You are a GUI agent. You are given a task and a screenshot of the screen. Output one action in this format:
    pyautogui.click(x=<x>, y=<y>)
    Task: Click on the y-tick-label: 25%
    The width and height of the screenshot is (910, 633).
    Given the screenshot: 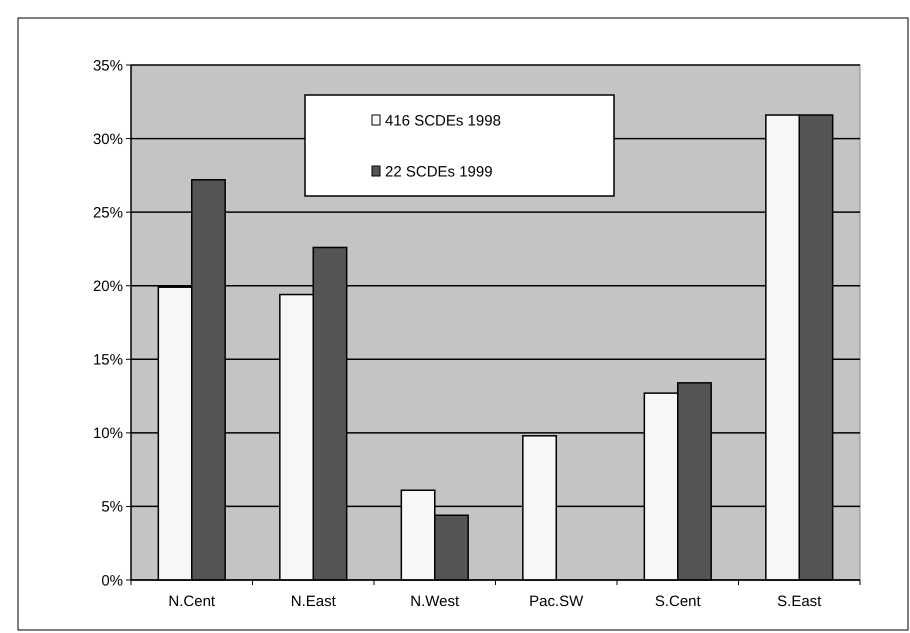 What is the action you would take?
    pyautogui.click(x=107, y=213)
    